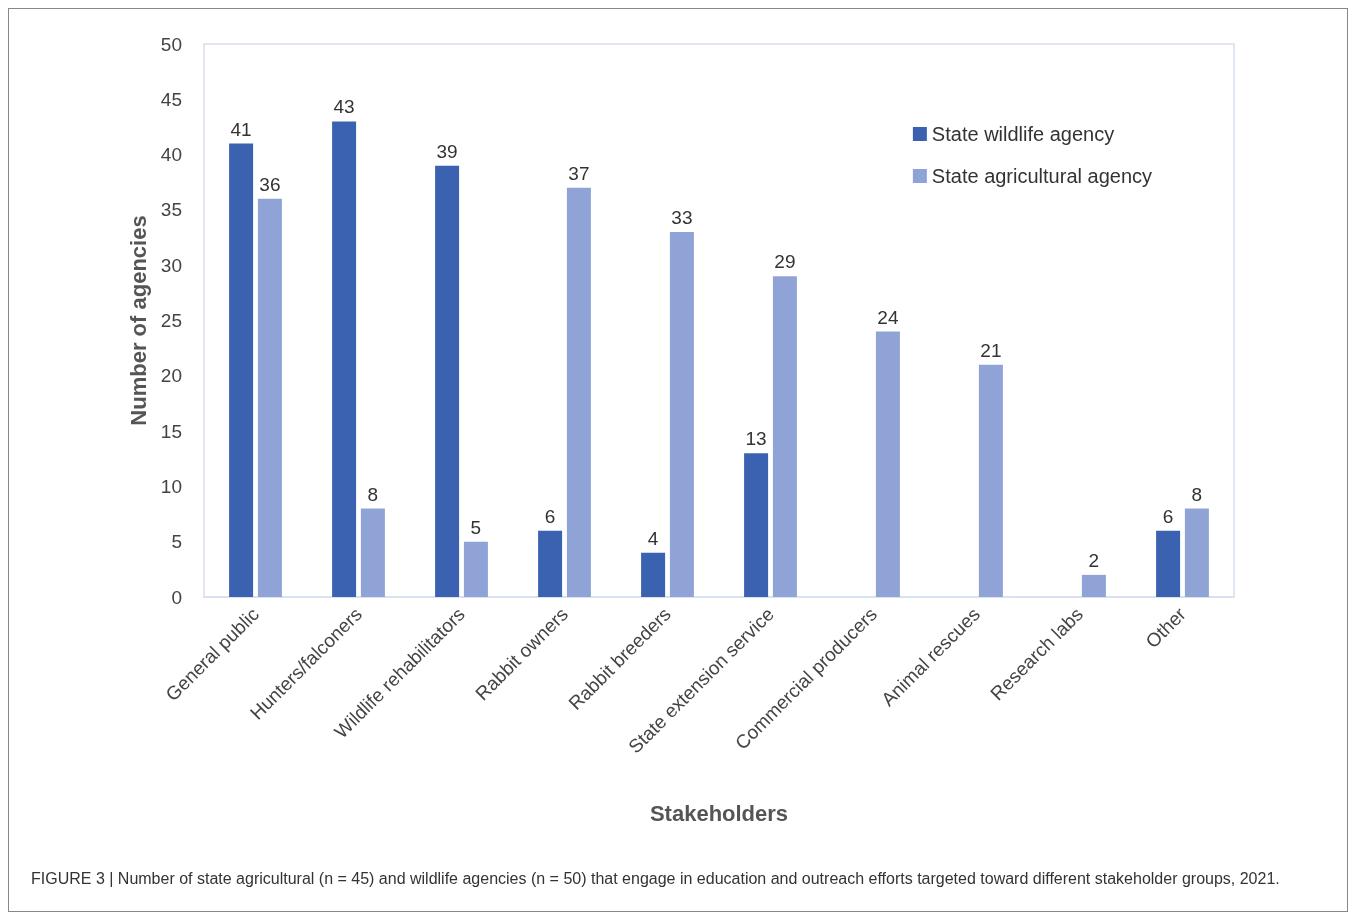 The image size is (1358, 922). Describe the element at coordinates (579, 173) in the screenshot. I see `data-label: 37` at that location.